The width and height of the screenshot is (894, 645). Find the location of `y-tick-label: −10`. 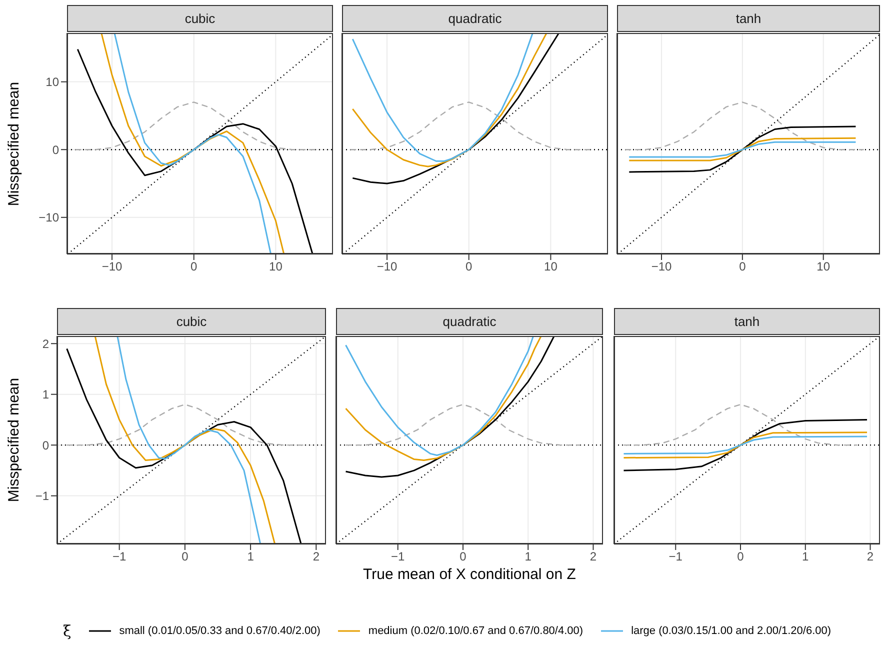

y-tick-label: −10 is located at coordinates (49, 217).